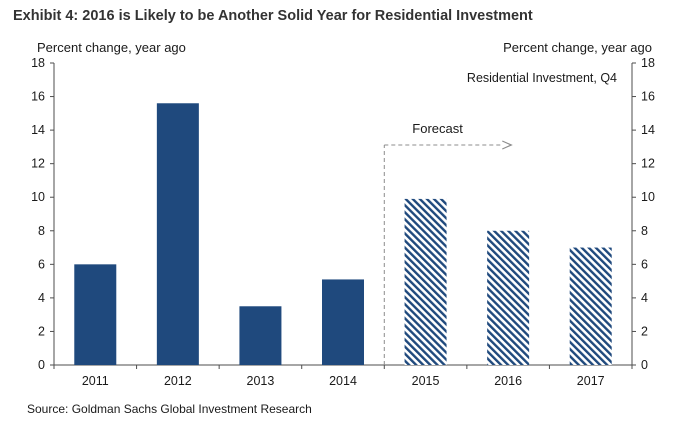 This screenshot has height=442, width=696. Describe the element at coordinates (648, 197) in the screenshot. I see `right-tick-label: 10` at that location.